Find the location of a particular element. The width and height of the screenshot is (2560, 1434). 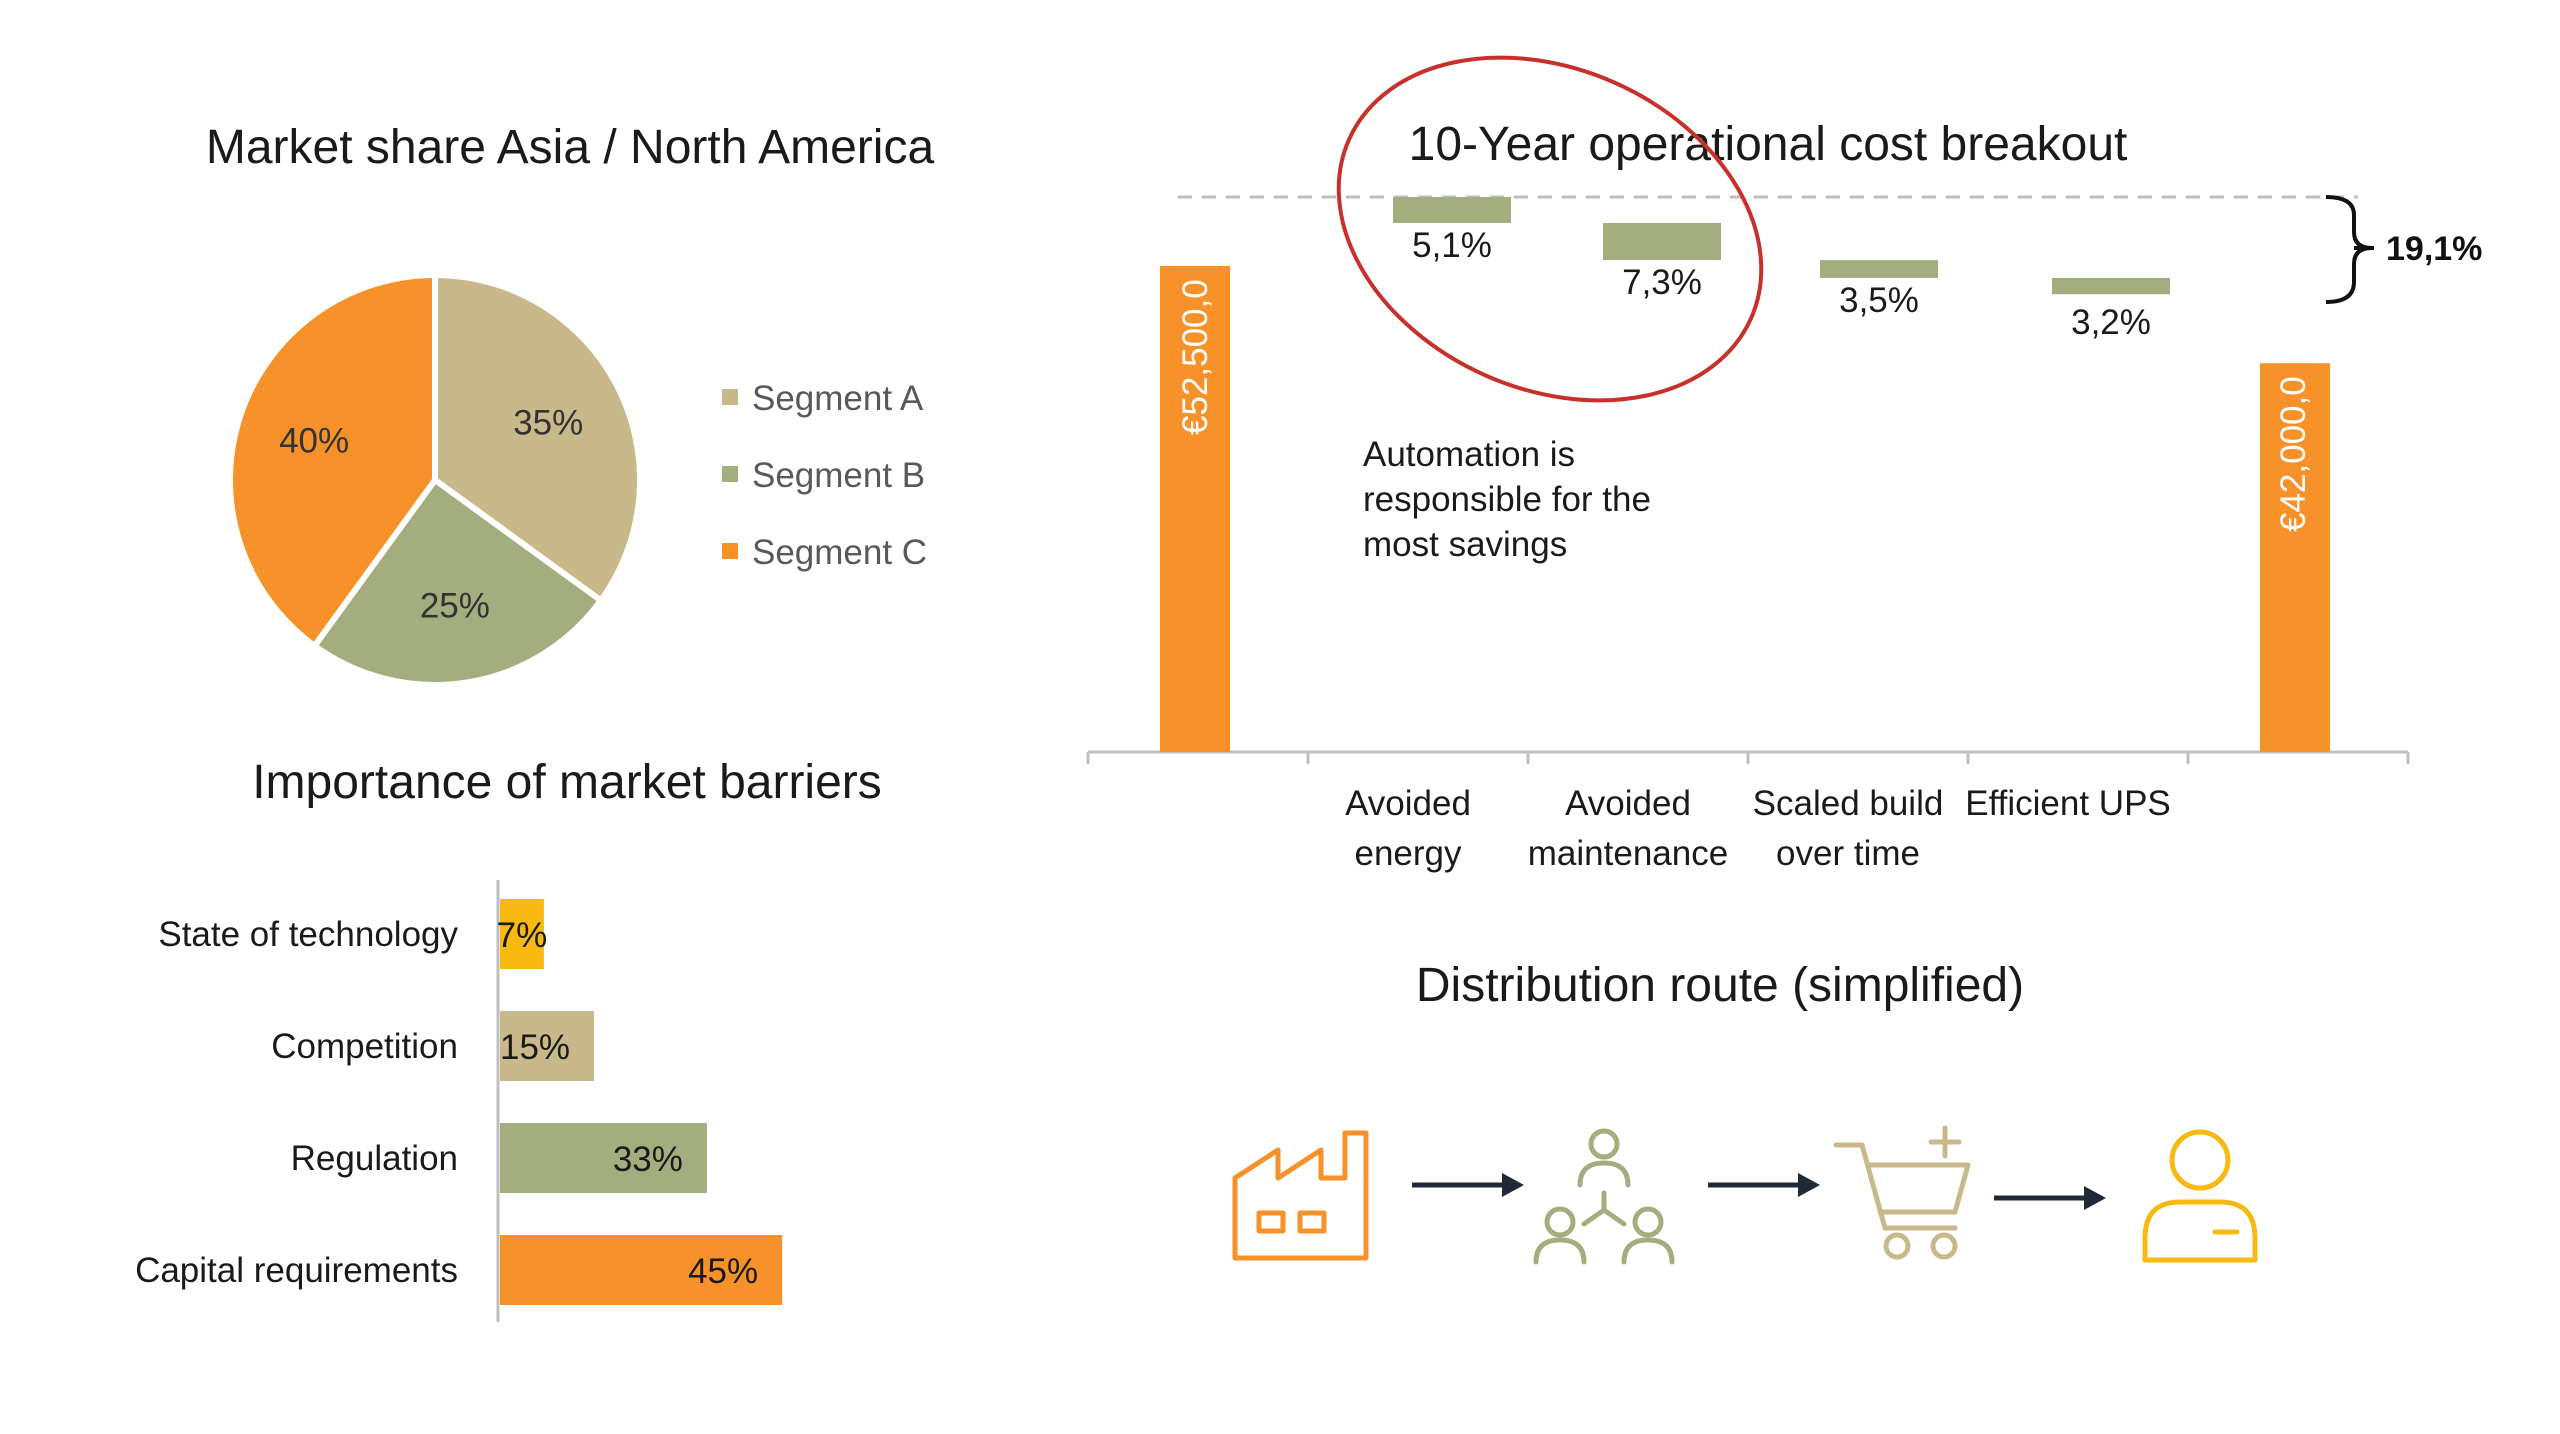

pie-slice-segment-c is located at coordinates (332, 461).